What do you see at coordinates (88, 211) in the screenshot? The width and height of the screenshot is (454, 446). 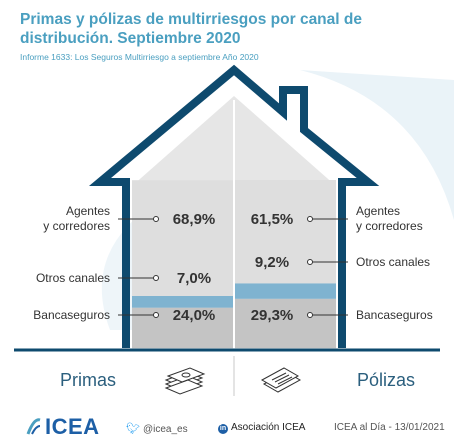 I see `left-label-agentes-1: Agentes` at bounding box center [88, 211].